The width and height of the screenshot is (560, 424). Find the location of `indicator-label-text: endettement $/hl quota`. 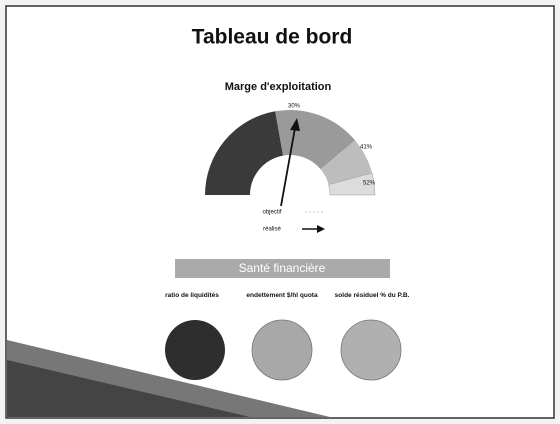

indicator-label-text: endettement $/hl quota is located at coordinates (282, 295).